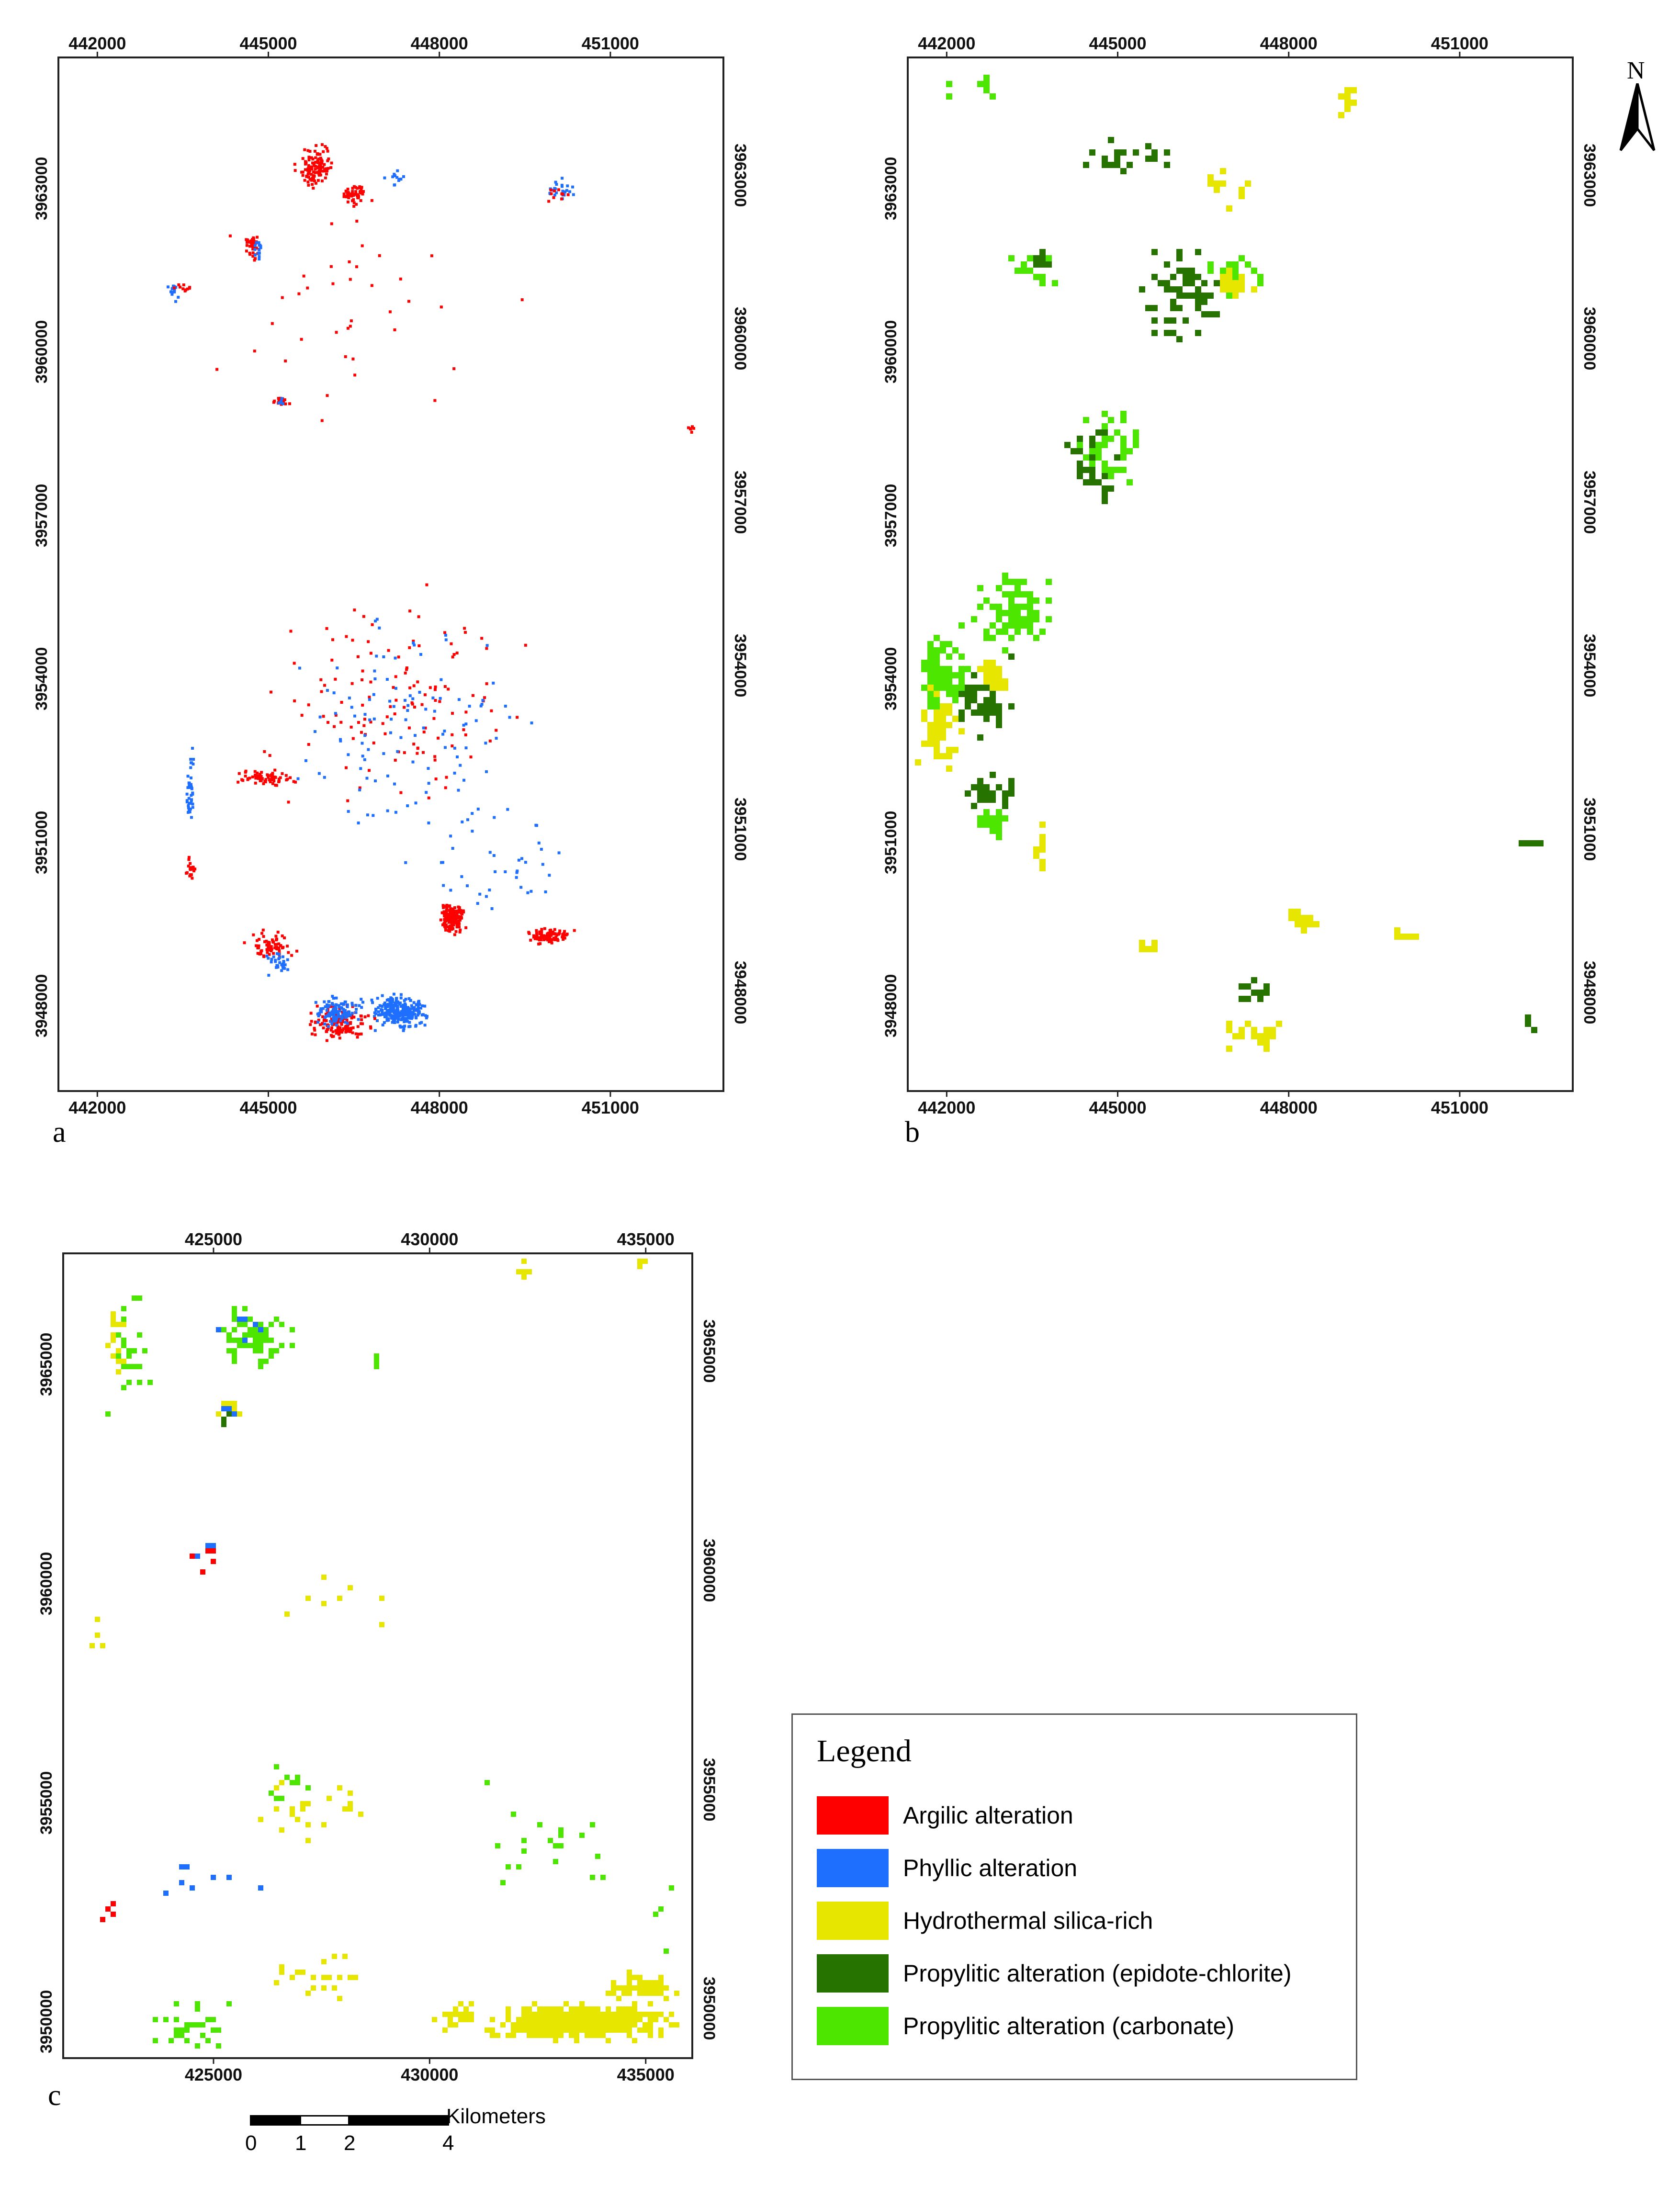  What do you see at coordinates (740, 502) in the screenshot?
I see `y-tick-label: 3957000` at bounding box center [740, 502].